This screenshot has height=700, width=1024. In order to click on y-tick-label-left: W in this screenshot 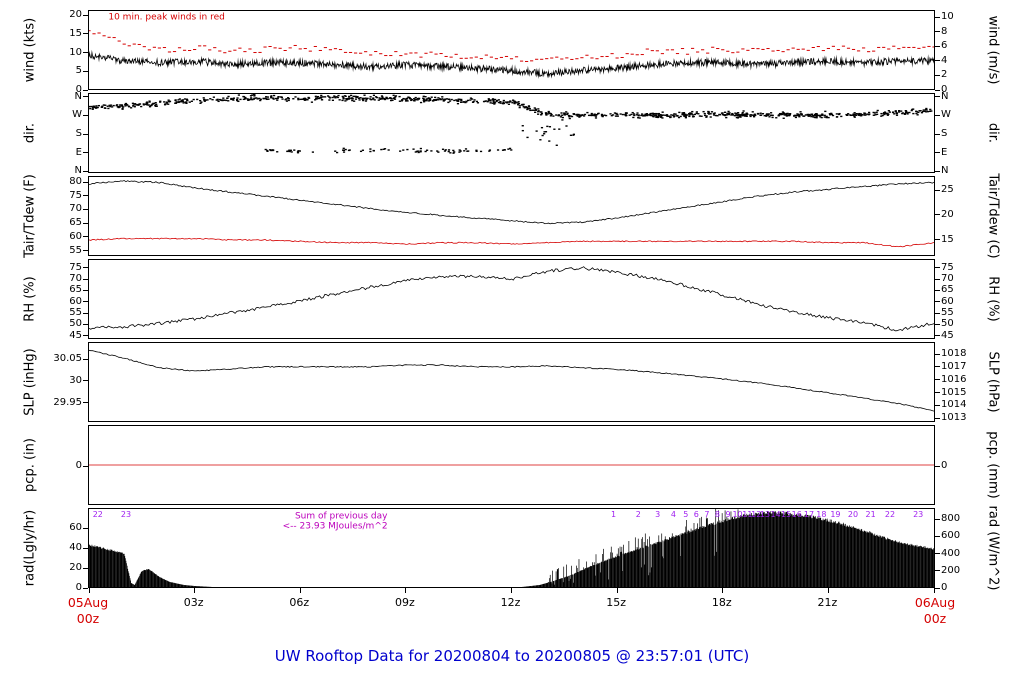, I will do `click(77, 115)`.